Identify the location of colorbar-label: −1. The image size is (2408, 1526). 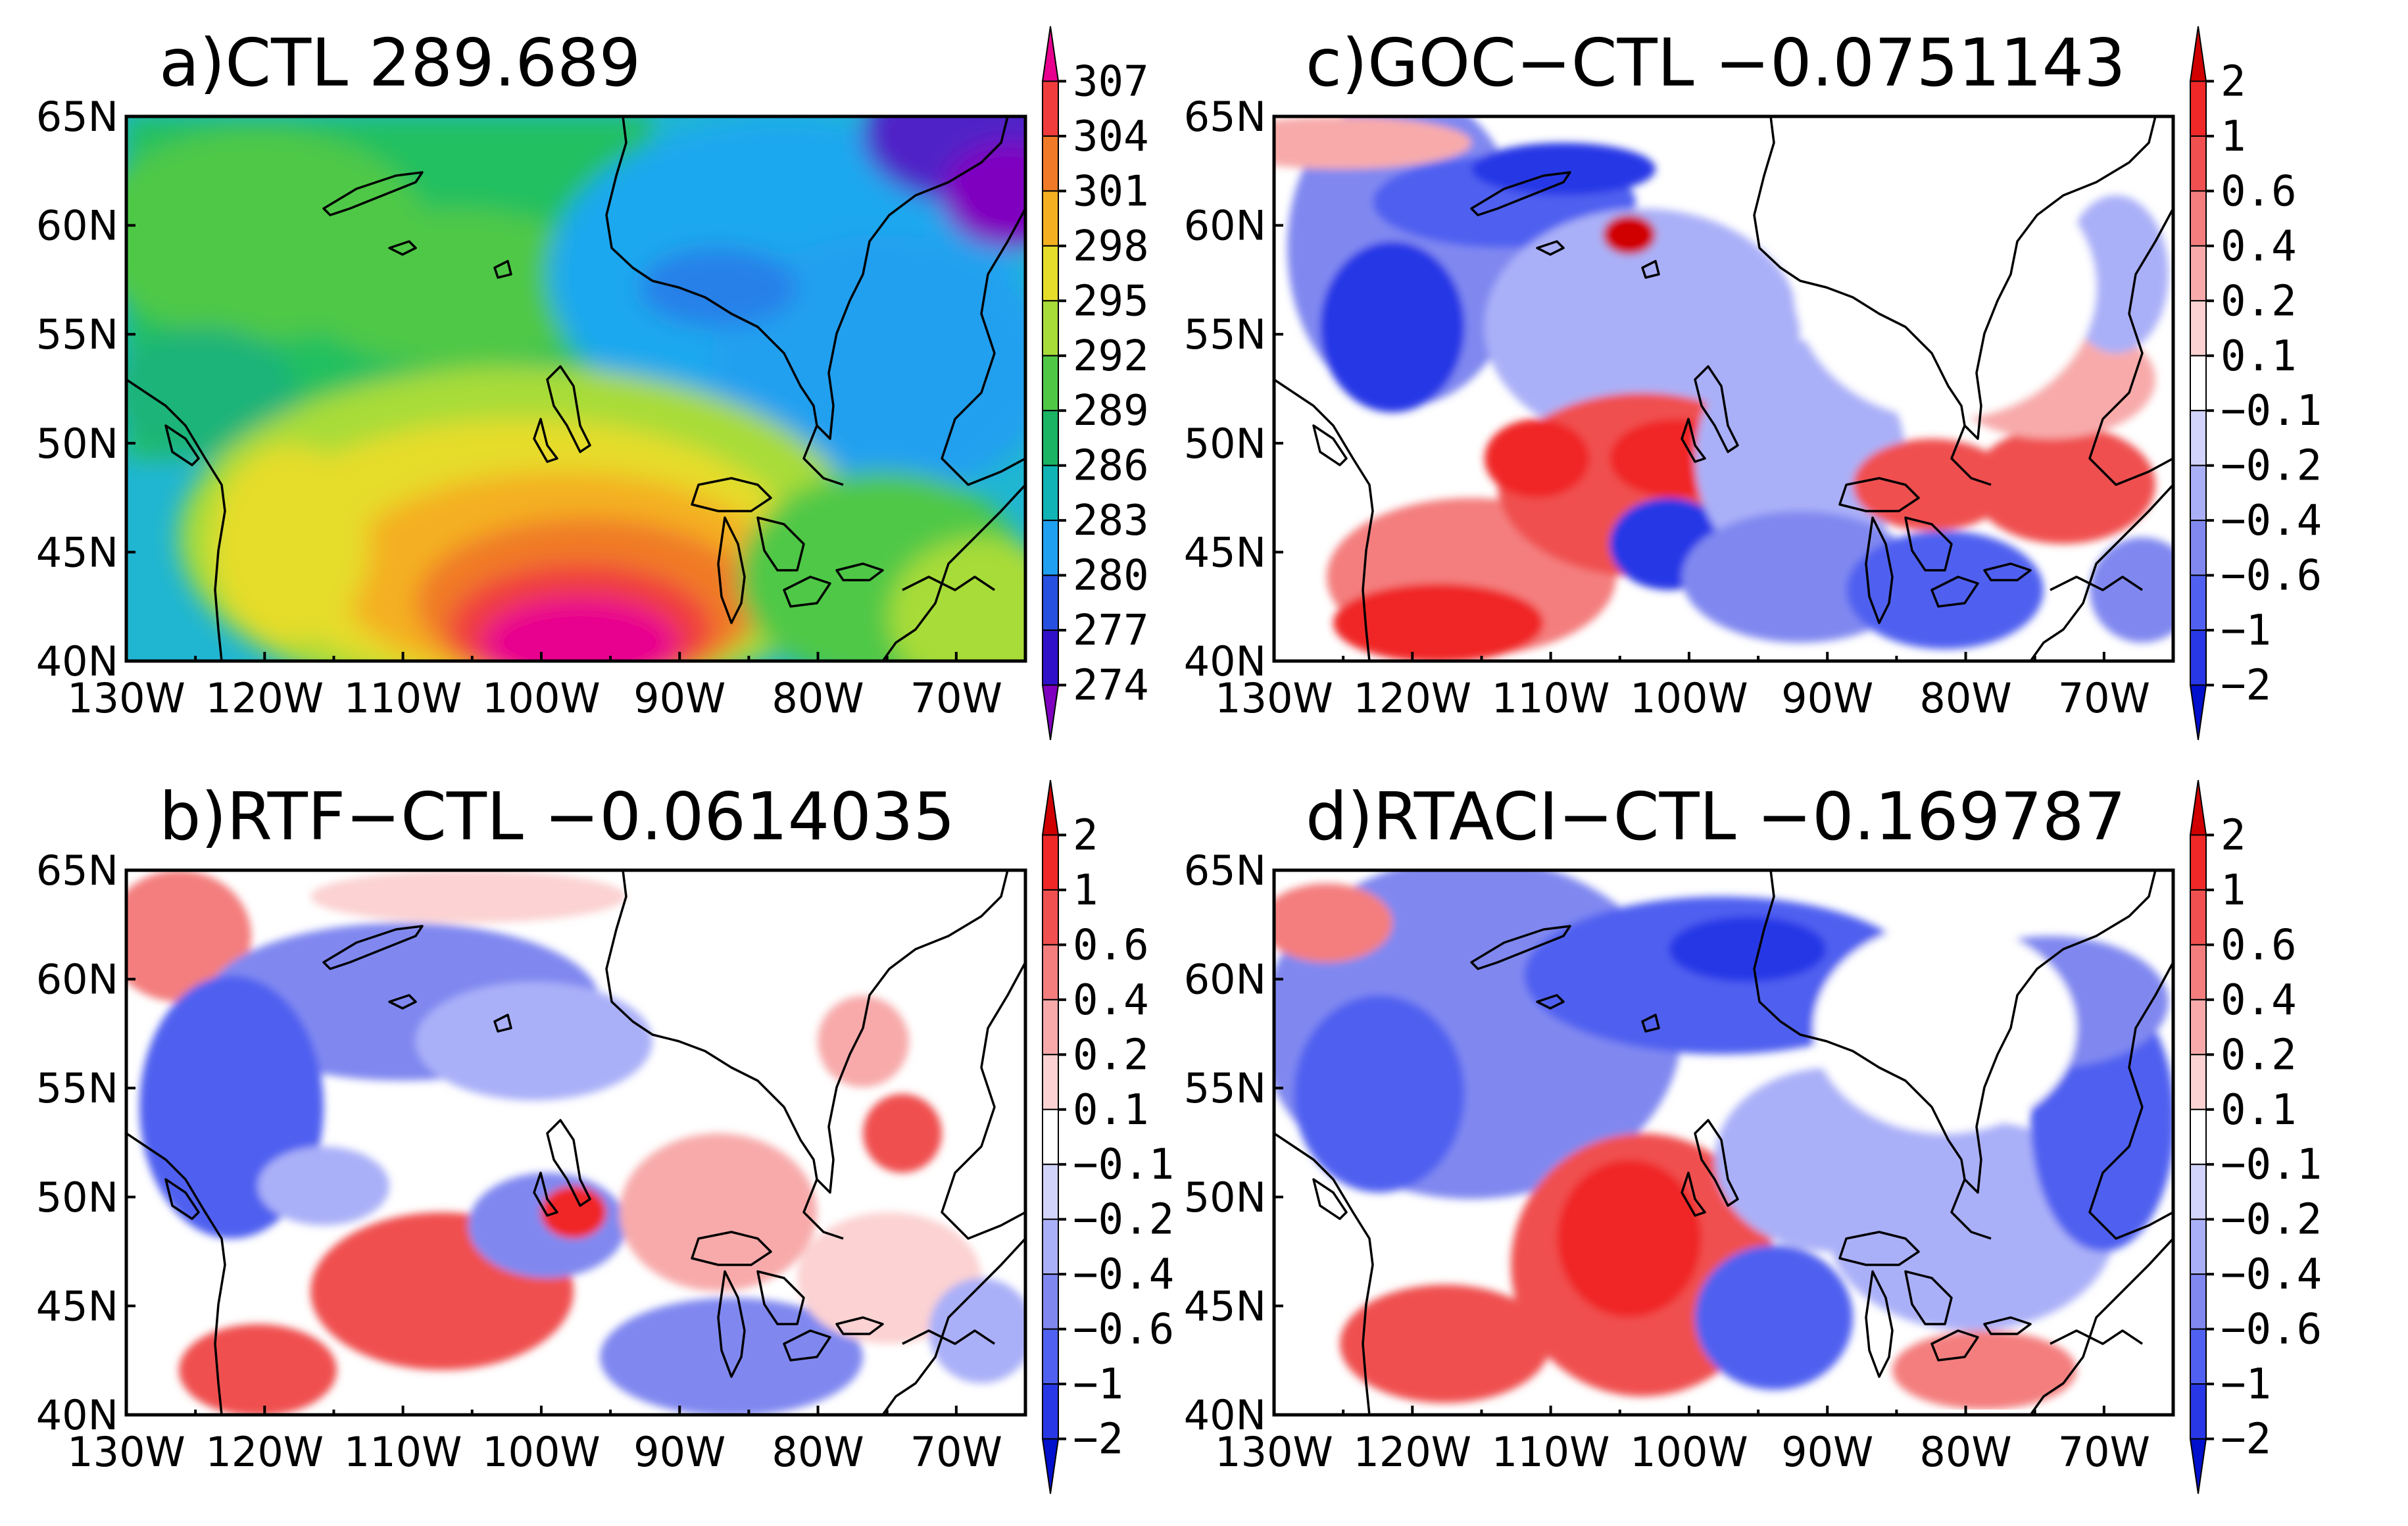
(2246, 630).